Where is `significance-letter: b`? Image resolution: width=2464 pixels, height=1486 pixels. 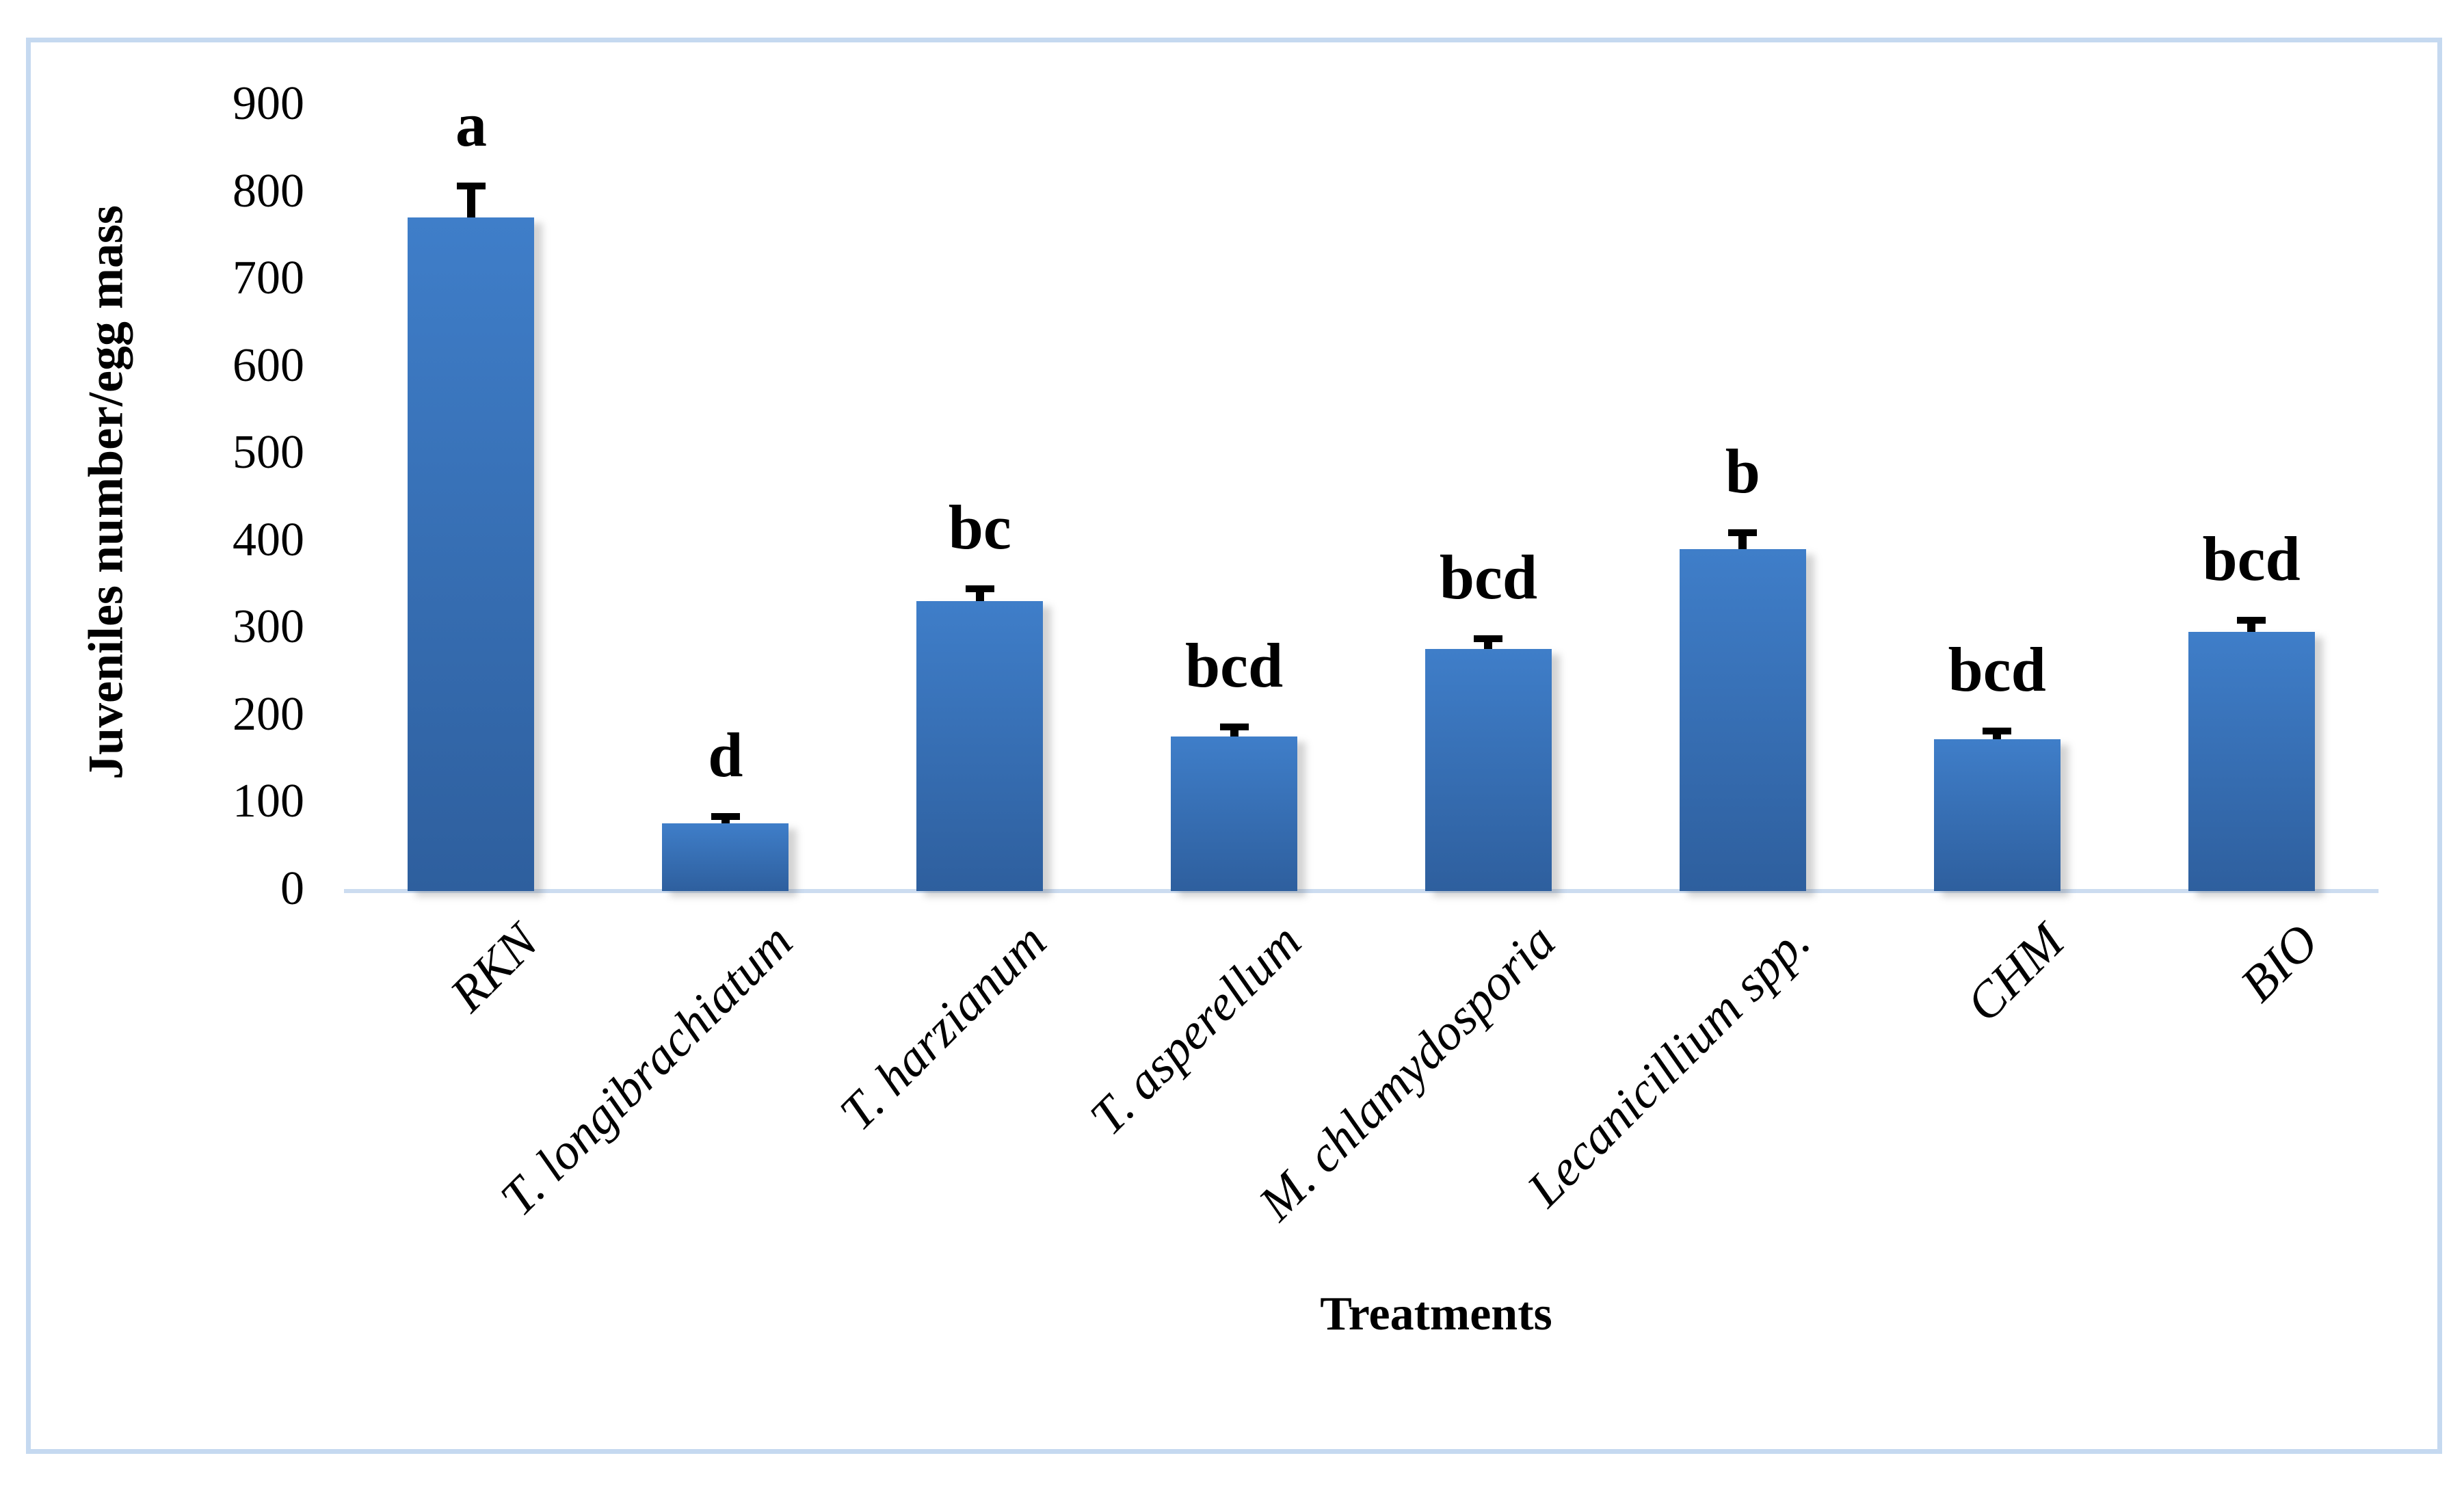 significance-letter: b is located at coordinates (1742, 471).